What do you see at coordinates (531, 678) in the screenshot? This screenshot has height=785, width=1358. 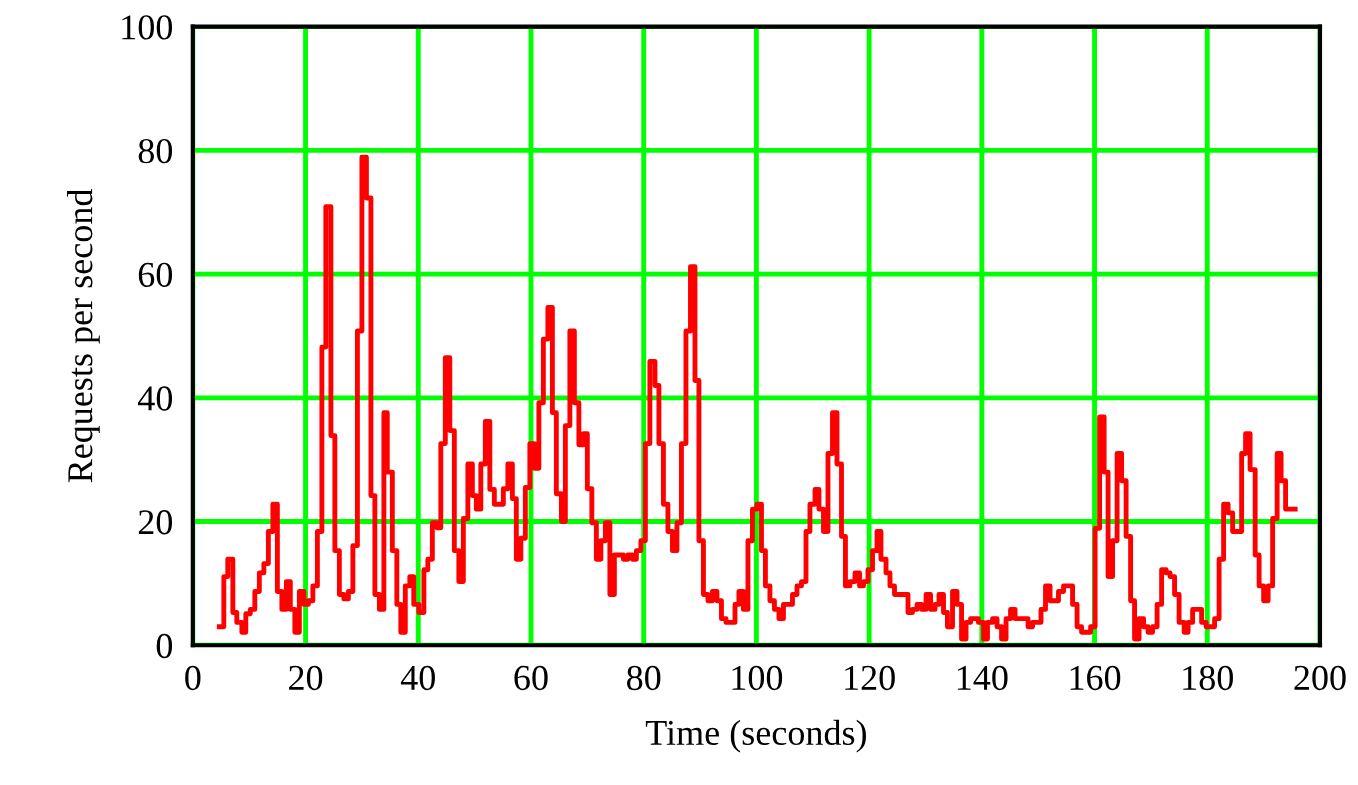 I see `x-tick-label: 60` at bounding box center [531, 678].